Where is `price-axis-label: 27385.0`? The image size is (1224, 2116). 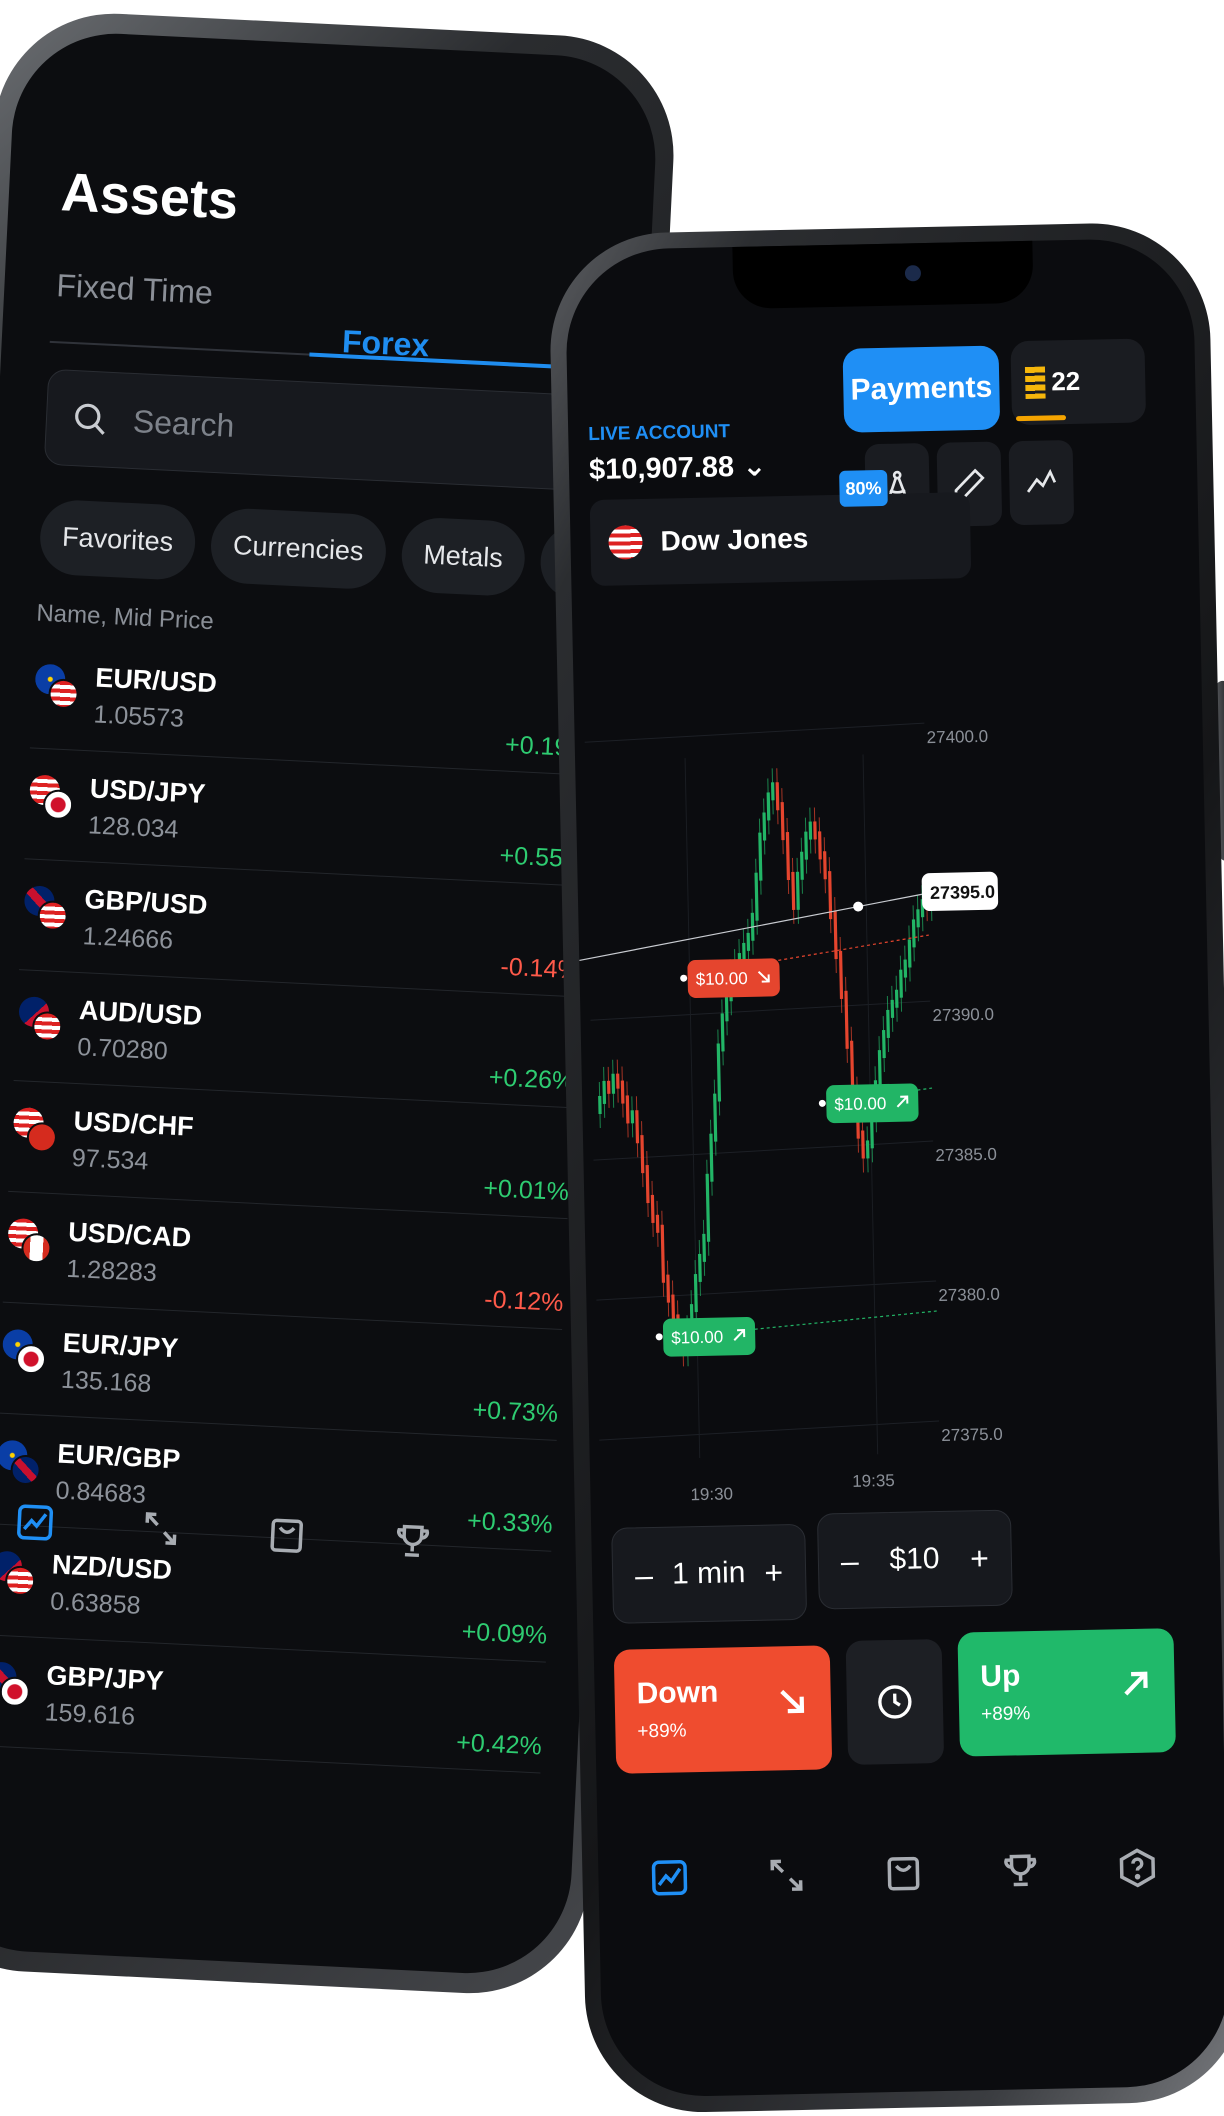
price-axis-label: 27385.0 is located at coordinates (966, 1155).